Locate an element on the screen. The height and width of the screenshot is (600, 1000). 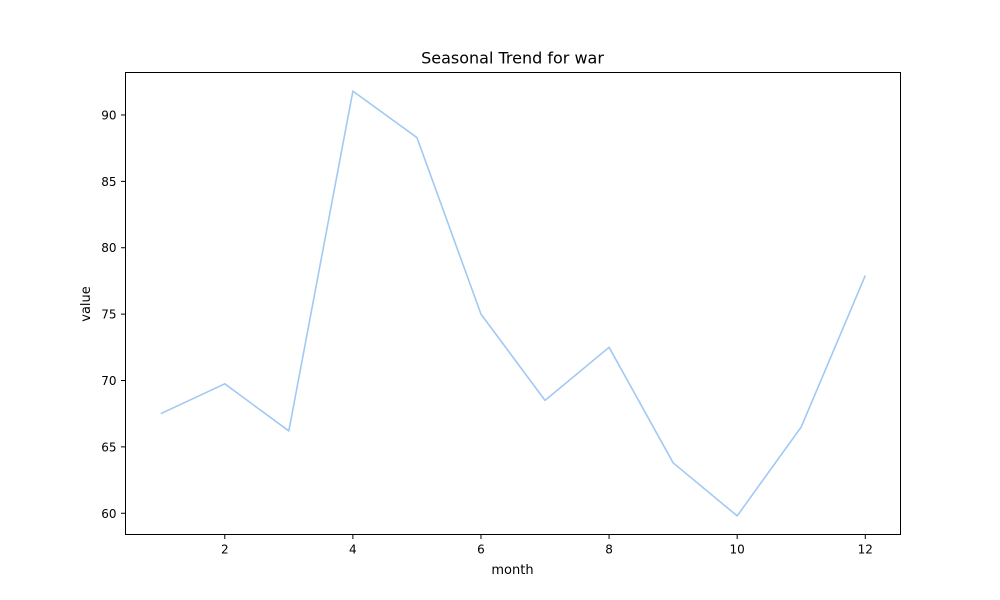
x-tick-label: 2 is located at coordinates (225, 550).